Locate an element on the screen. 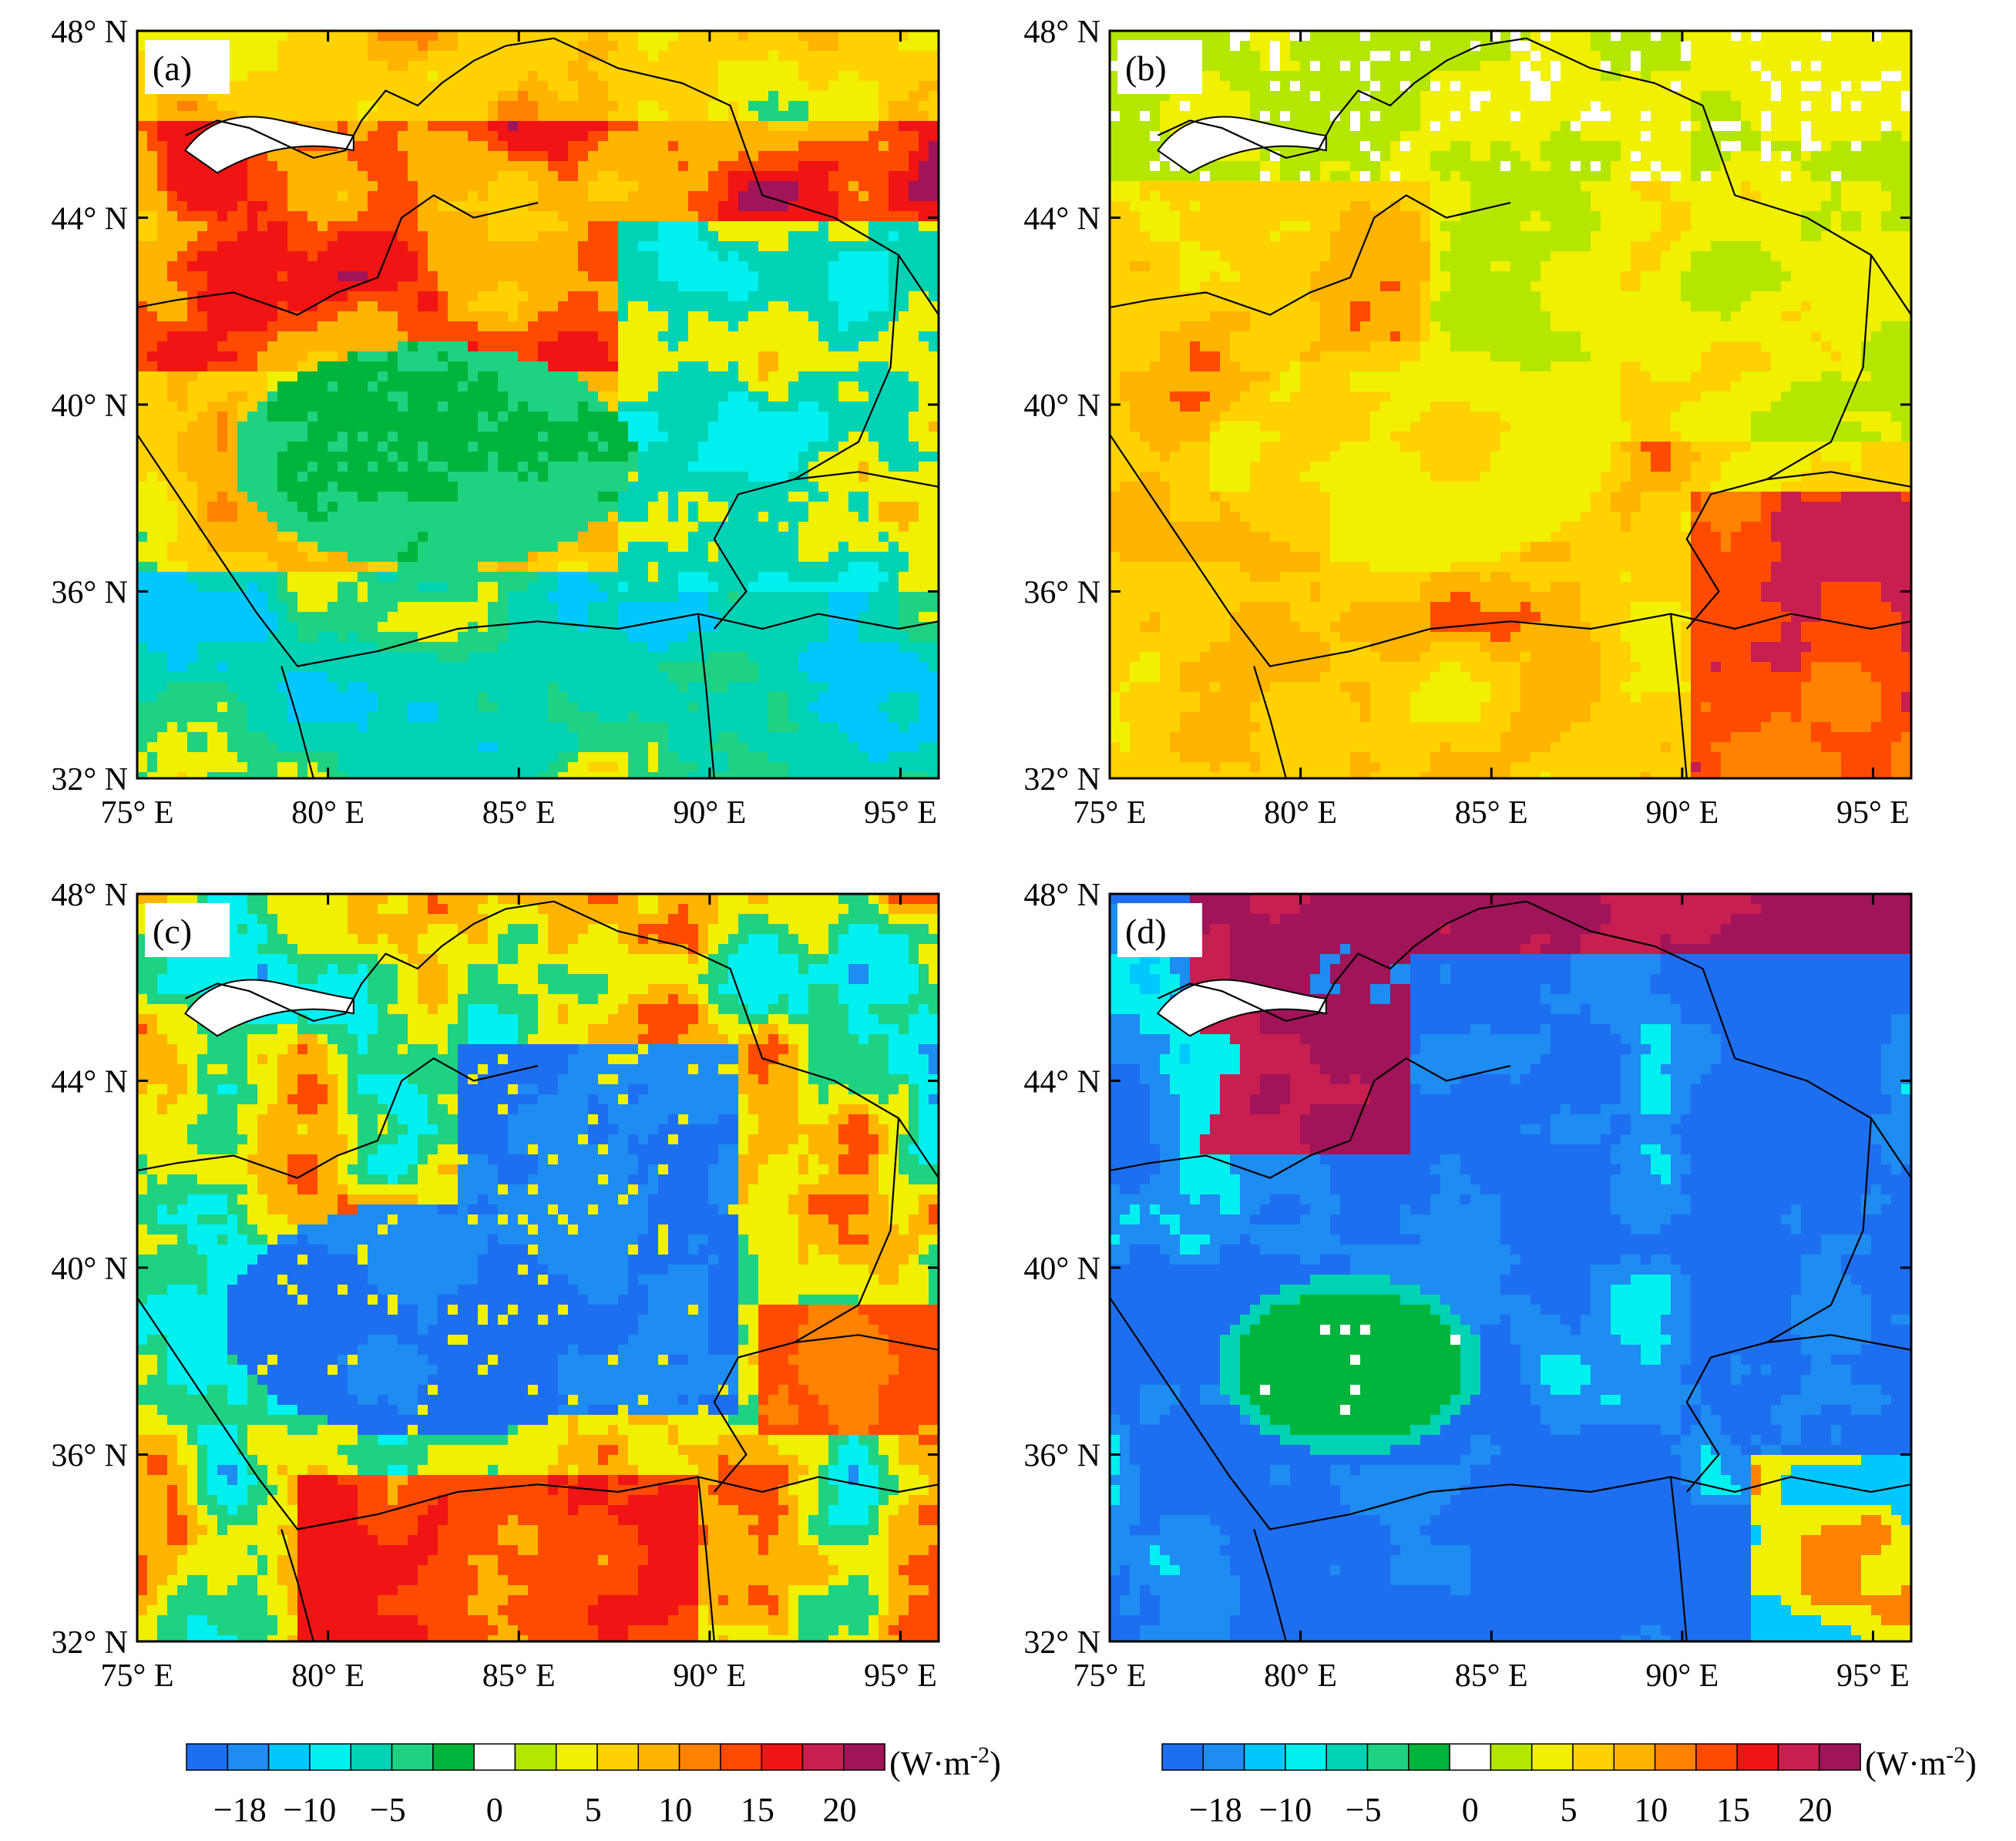 Image resolution: width=2016 pixels, height=1841 pixels. panel-label: (b) is located at coordinates (1146, 68).